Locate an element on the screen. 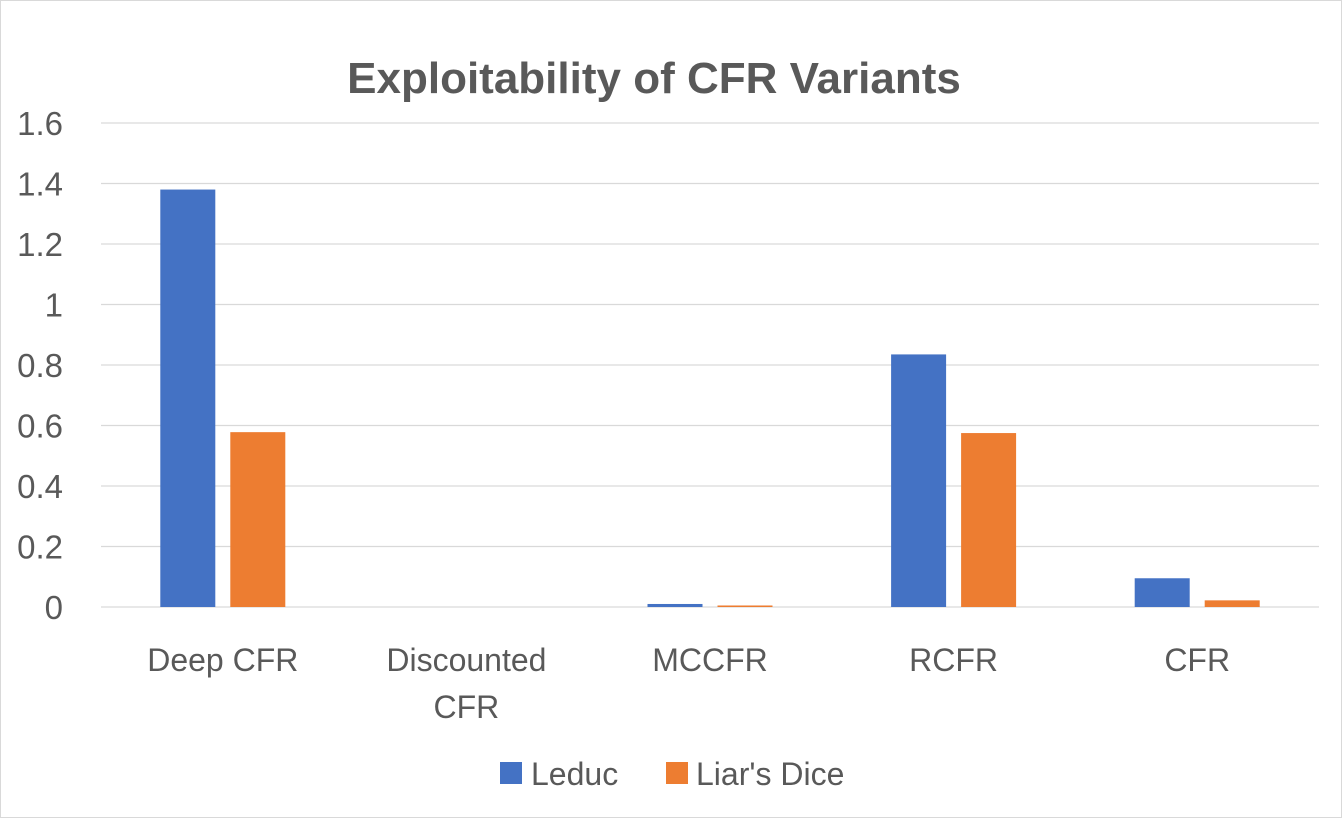  y-tick-label: 0 is located at coordinates (54, 607).